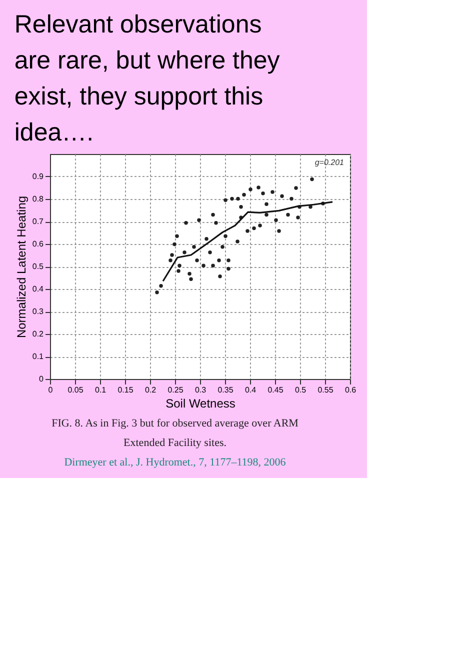  Describe the element at coordinates (226, 390) in the screenshot. I see `x-tick-label: 0.35` at that location.